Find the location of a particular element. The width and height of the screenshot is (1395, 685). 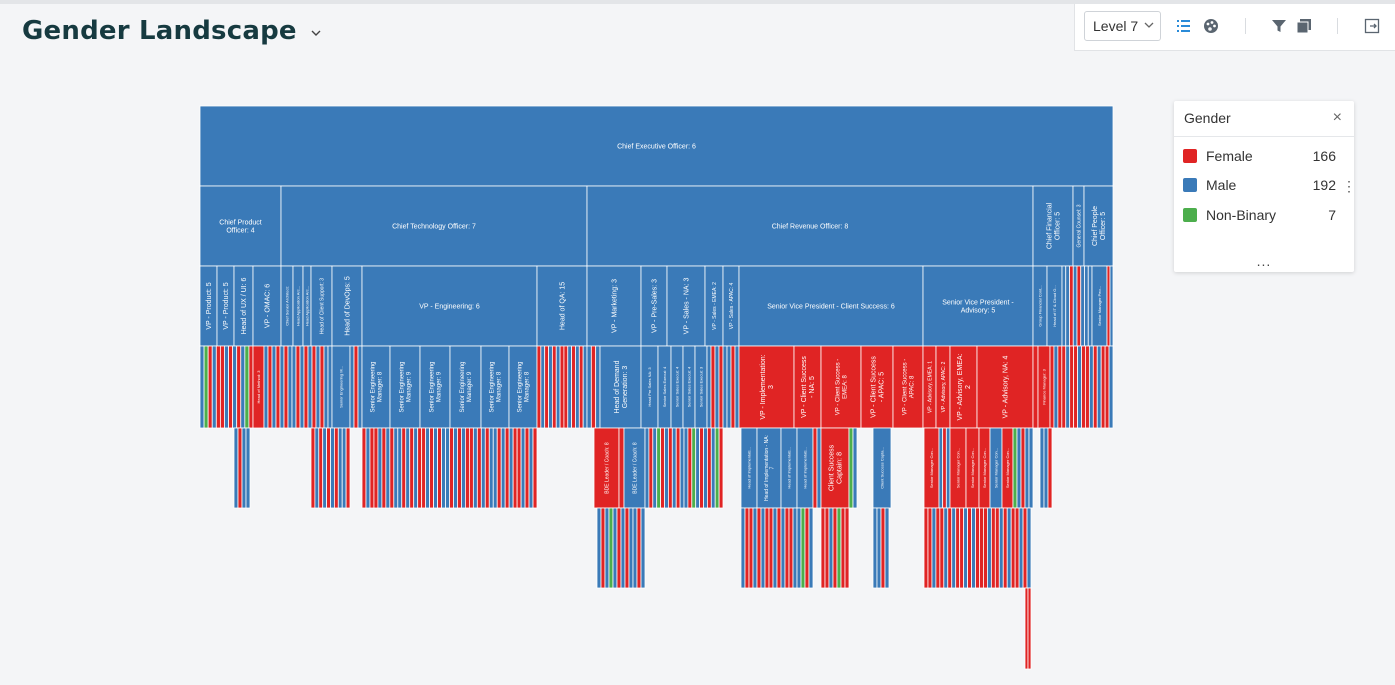

legend-item-female: Female 166 is located at coordinates (1263, 156).